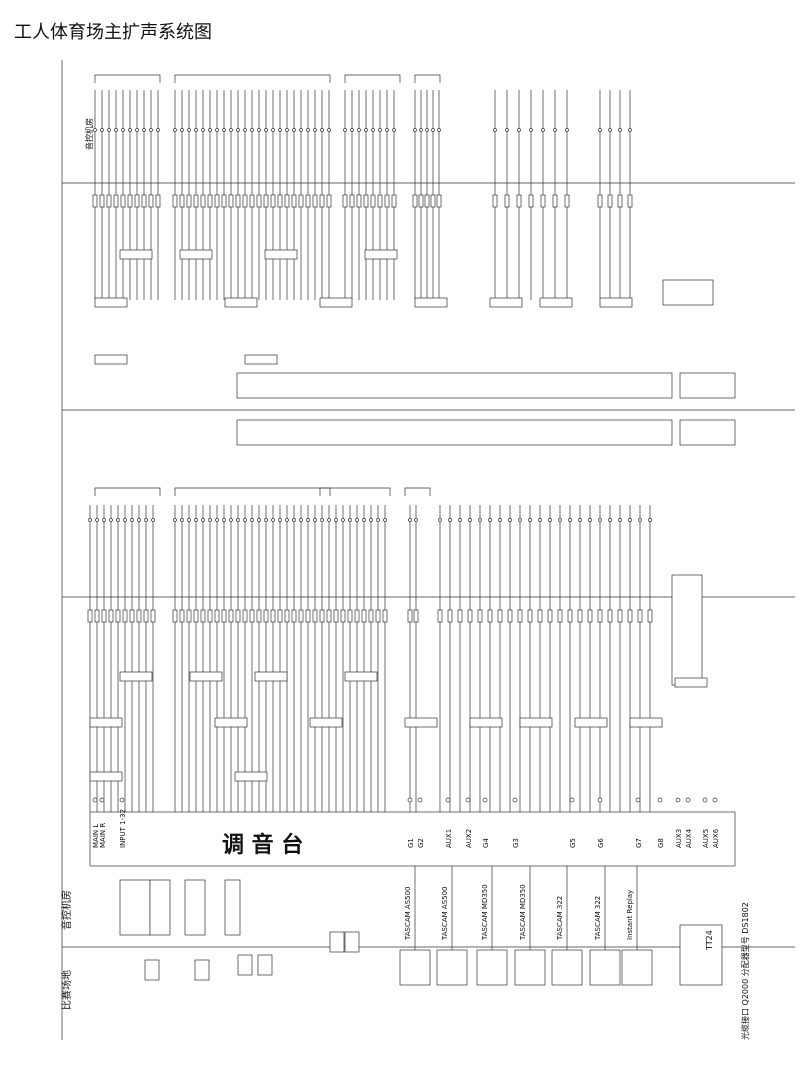 The width and height of the screenshot is (800, 1068). Describe the element at coordinates (127, 491) in the screenshot. I see `group-bracket` at that location.